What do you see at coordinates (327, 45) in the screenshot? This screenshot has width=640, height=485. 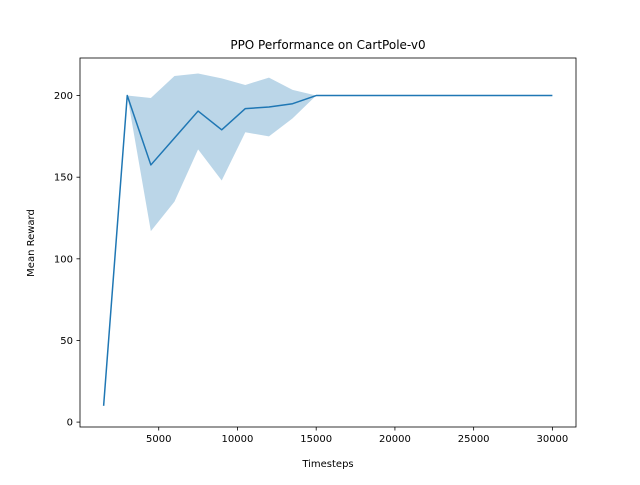 I see `chart-title: PPO Performance on CartPole-v0` at bounding box center [327, 45].